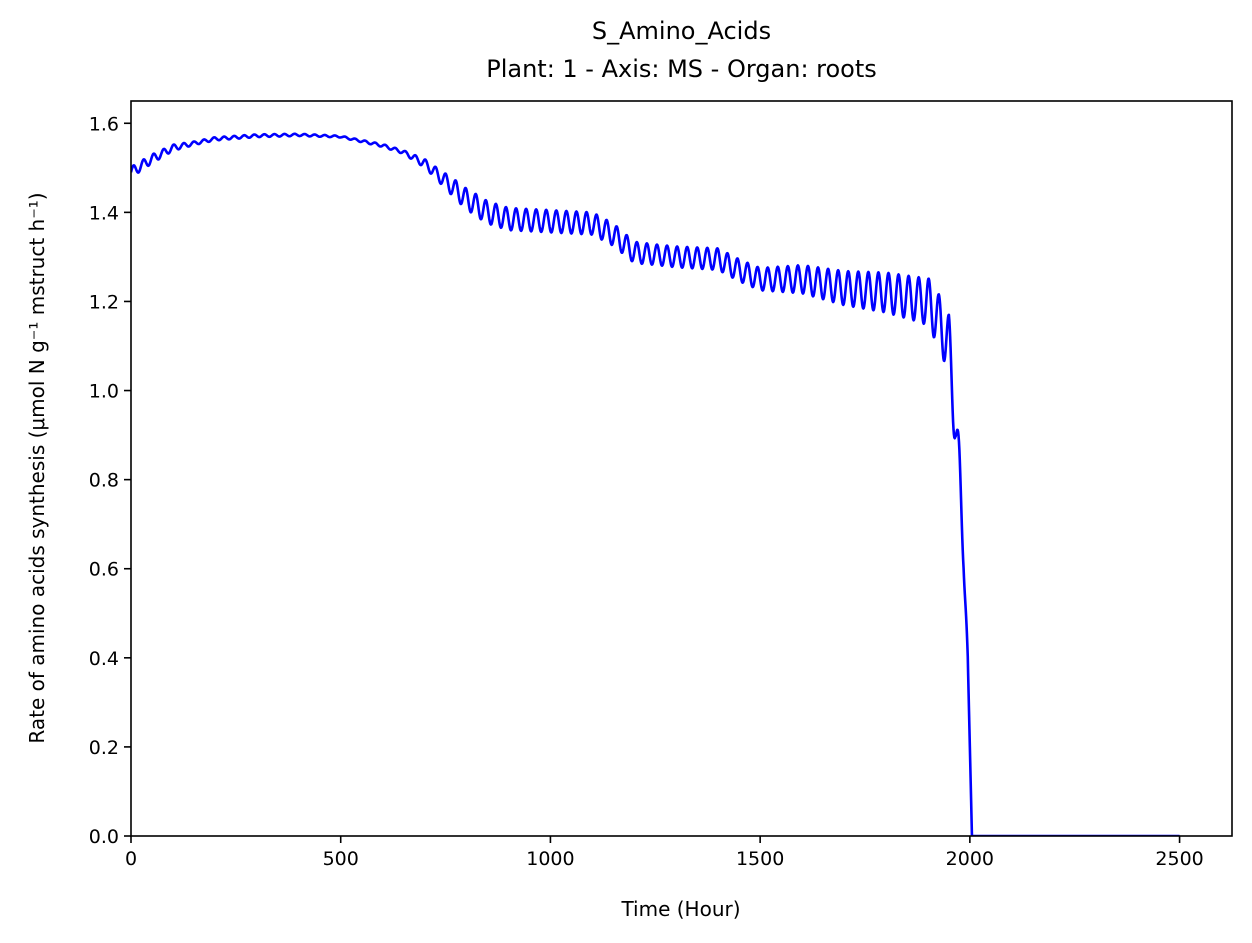 Image resolution: width=1252 pixels, height=943 pixels. I want to click on x-tick-label: 1000, so click(550, 859).